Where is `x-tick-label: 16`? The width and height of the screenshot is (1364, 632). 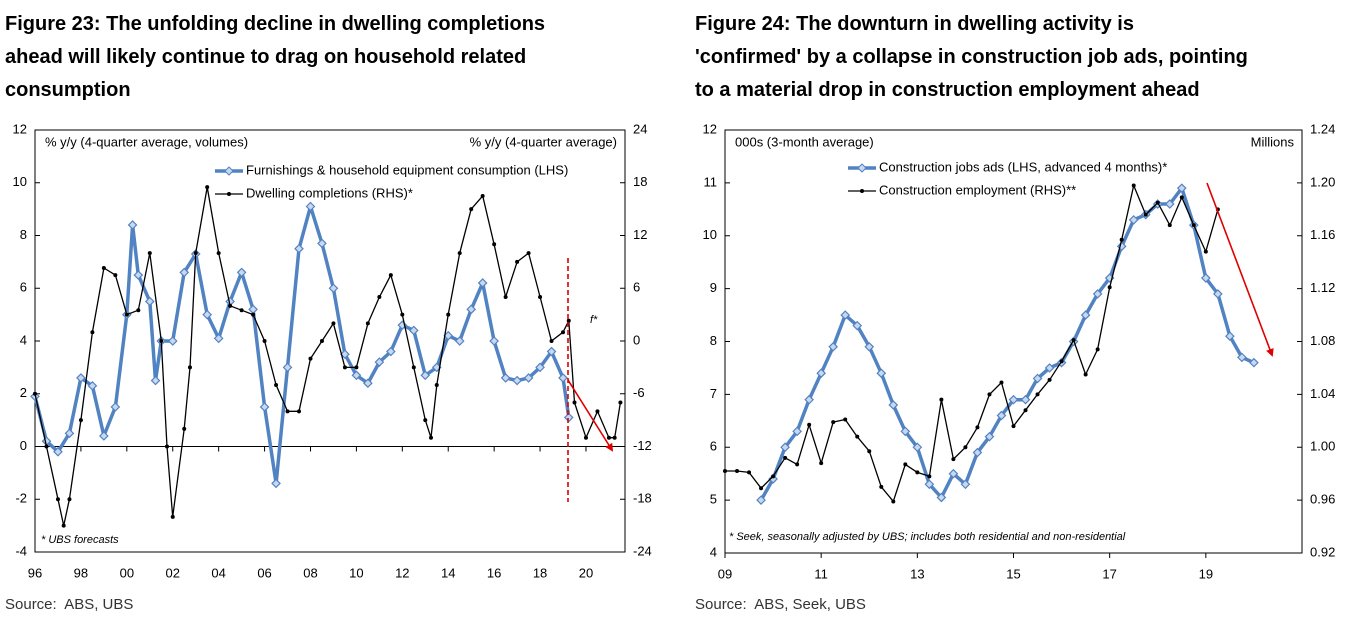
x-tick-label: 16 is located at coordinates (494, 572).